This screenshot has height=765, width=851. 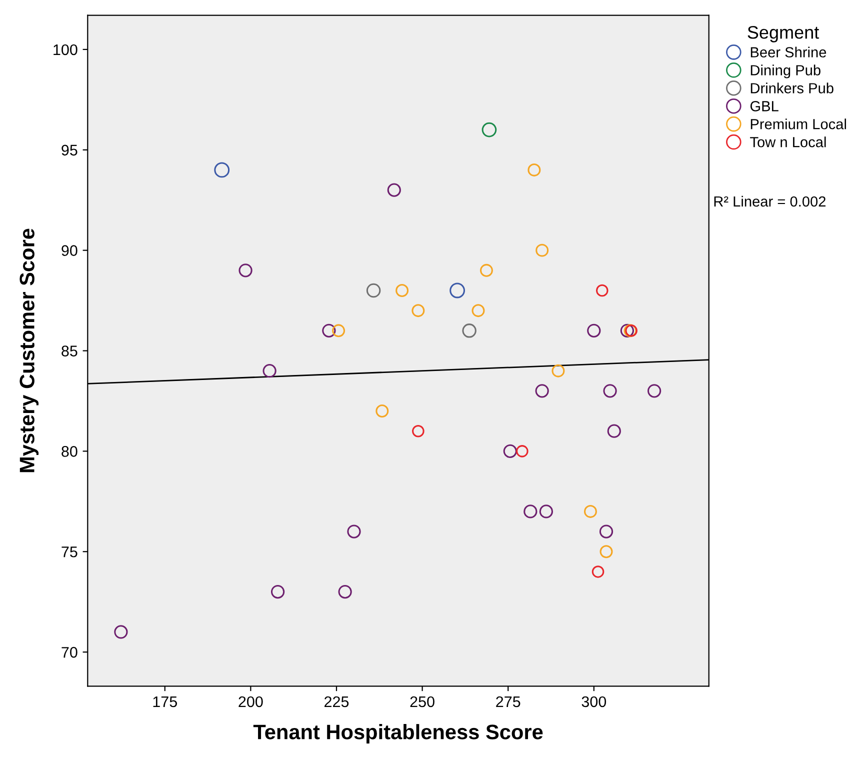 What do you see at coordinates (508, 702) in the screenshot?
I see `x-tick-label: 275` at bounding box center [508, 702].